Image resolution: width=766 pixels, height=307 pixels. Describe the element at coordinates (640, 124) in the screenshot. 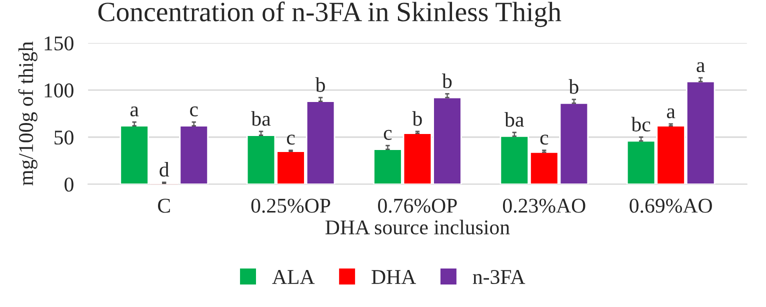

I see `annotation: bc` at that location.